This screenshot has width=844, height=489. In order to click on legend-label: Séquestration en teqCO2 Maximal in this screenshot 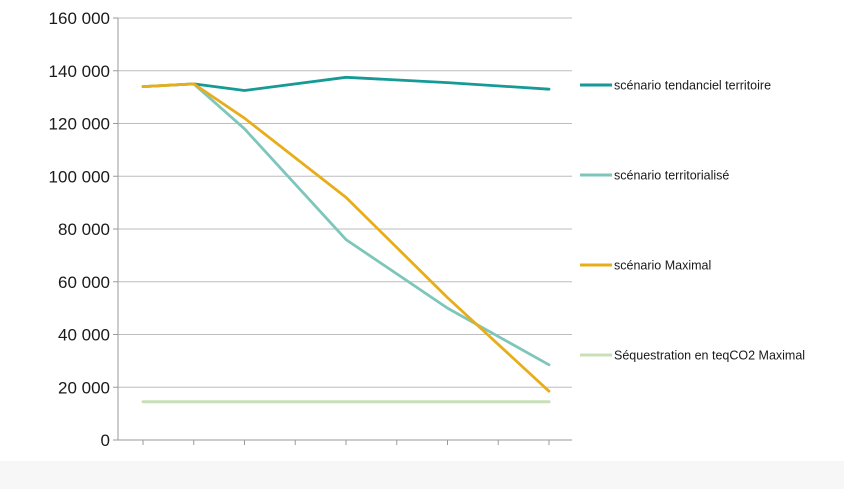, I will do `click(709, 356)`.